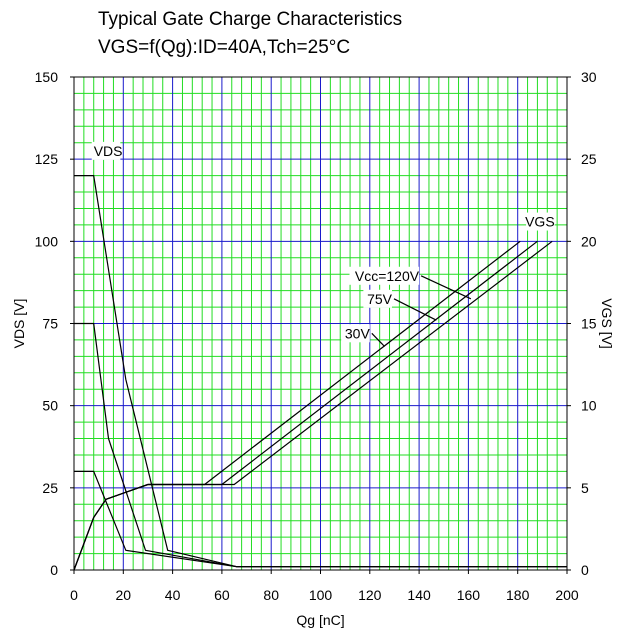 This screenshot has height=638, width=624. I want to click on annotation-label: VDS, so click(108, 151).